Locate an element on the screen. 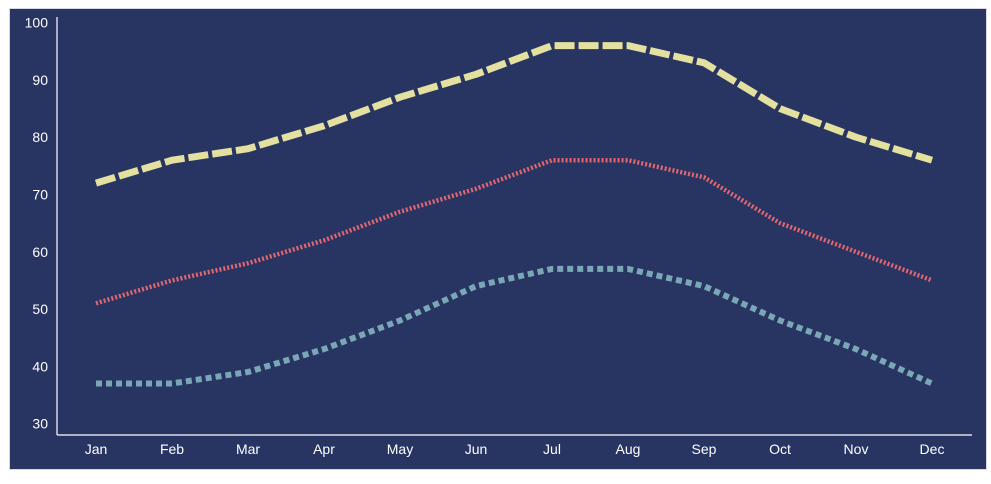 The width and height of the screenshot is (991, 484). y-tick-label: 30 is located at coordinates (40, 424).